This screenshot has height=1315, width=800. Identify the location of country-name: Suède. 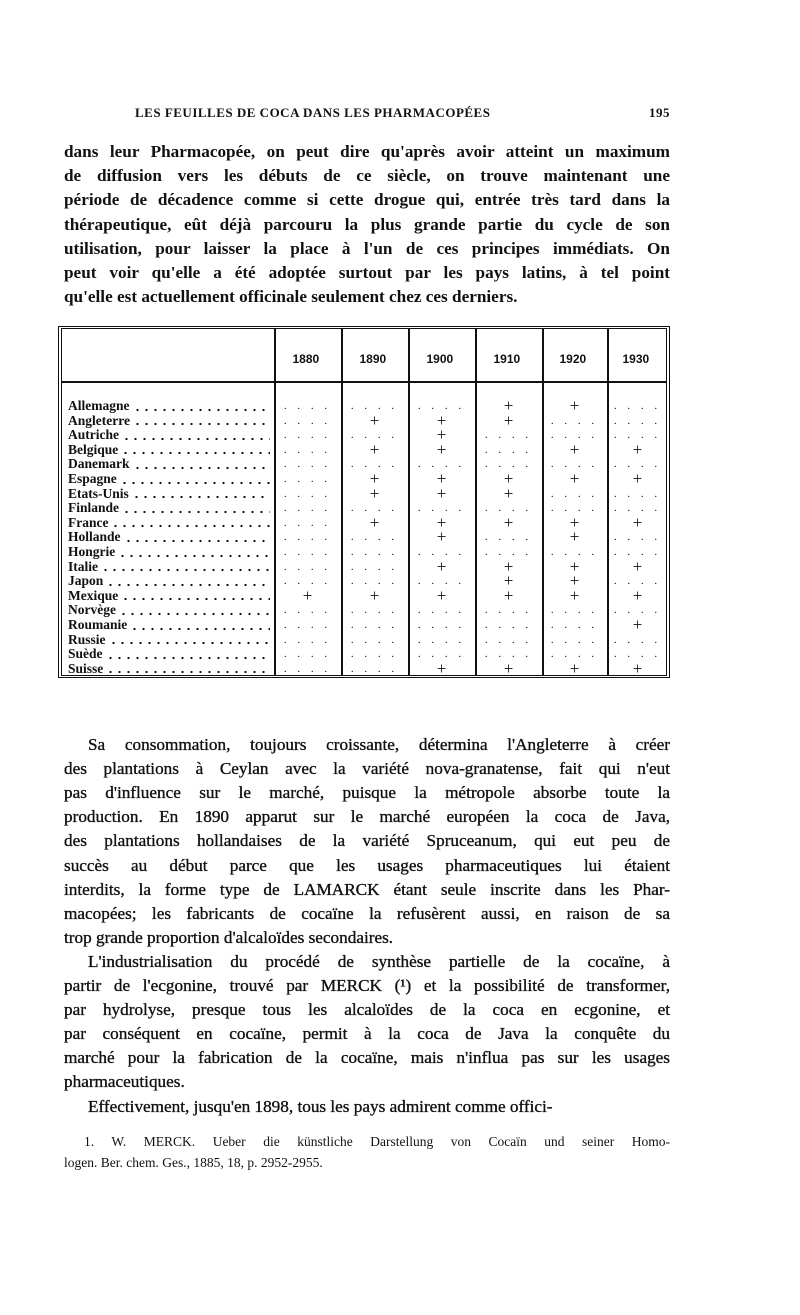
(85, 654).